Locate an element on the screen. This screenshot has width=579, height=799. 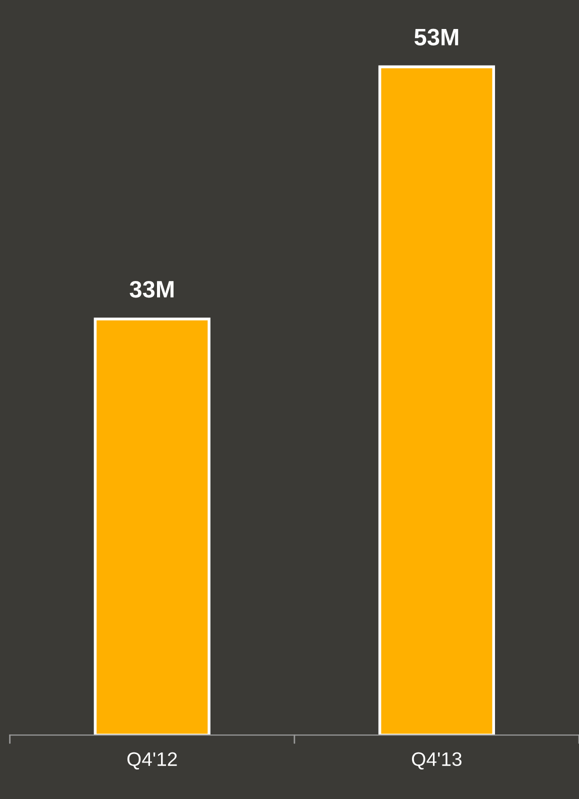
x-tick-label: Q4'12 is located at coordinates (152, 761).